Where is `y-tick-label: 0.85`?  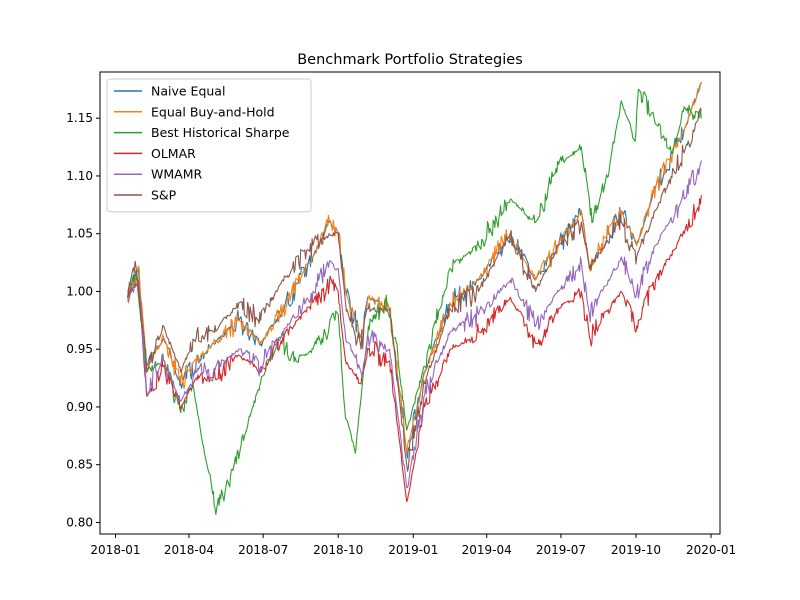 y-tick-label: 0.85 is located at coordinates (79, 465).